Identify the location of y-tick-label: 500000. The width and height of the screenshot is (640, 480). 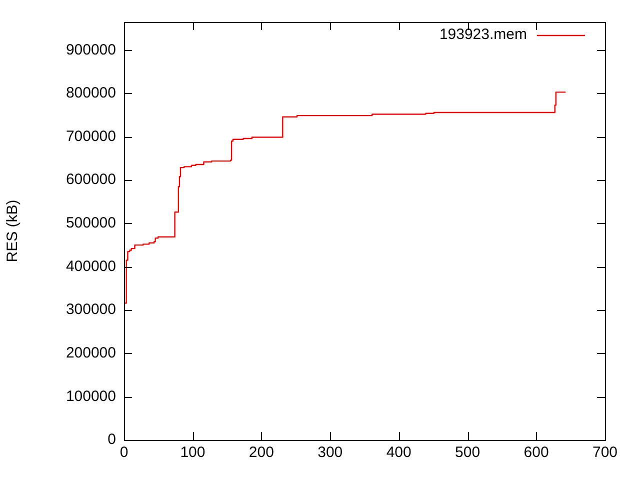
(91, 223).